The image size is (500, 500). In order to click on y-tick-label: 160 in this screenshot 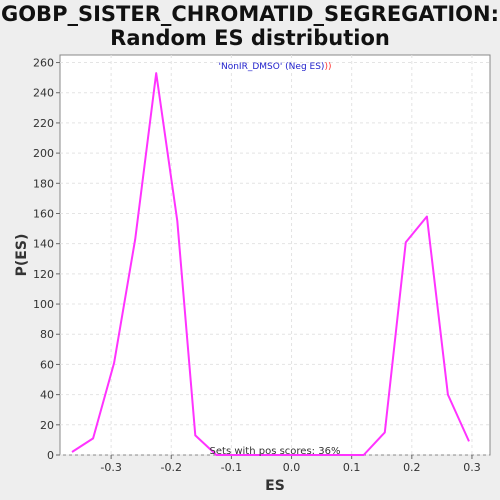, I will do `click(43, 213)`.